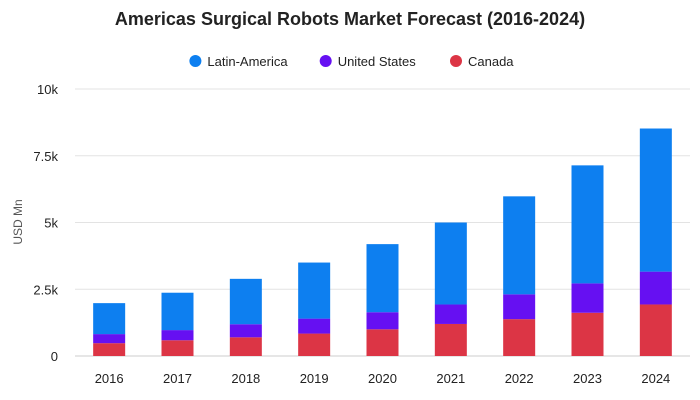  Describe the element at coordinates (587, 298) in the screenshot. I see `bar-united-states-2023` at that location.